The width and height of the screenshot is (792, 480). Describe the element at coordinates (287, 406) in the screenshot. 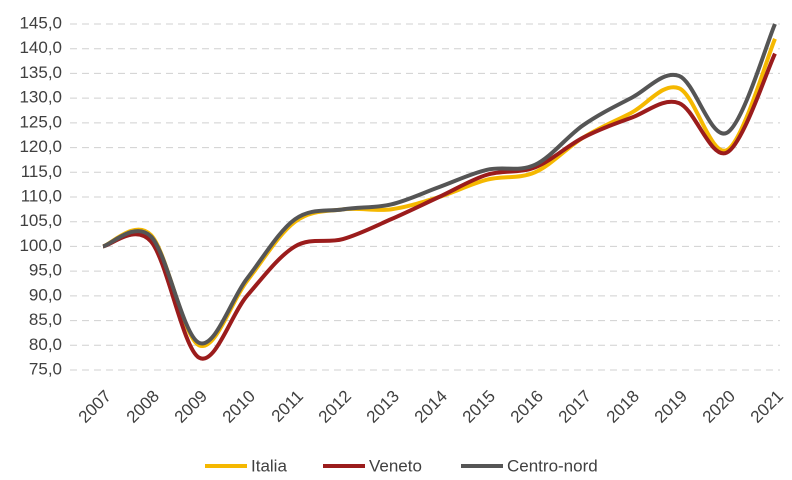

I see `x-tick-label: 2011` at that location.